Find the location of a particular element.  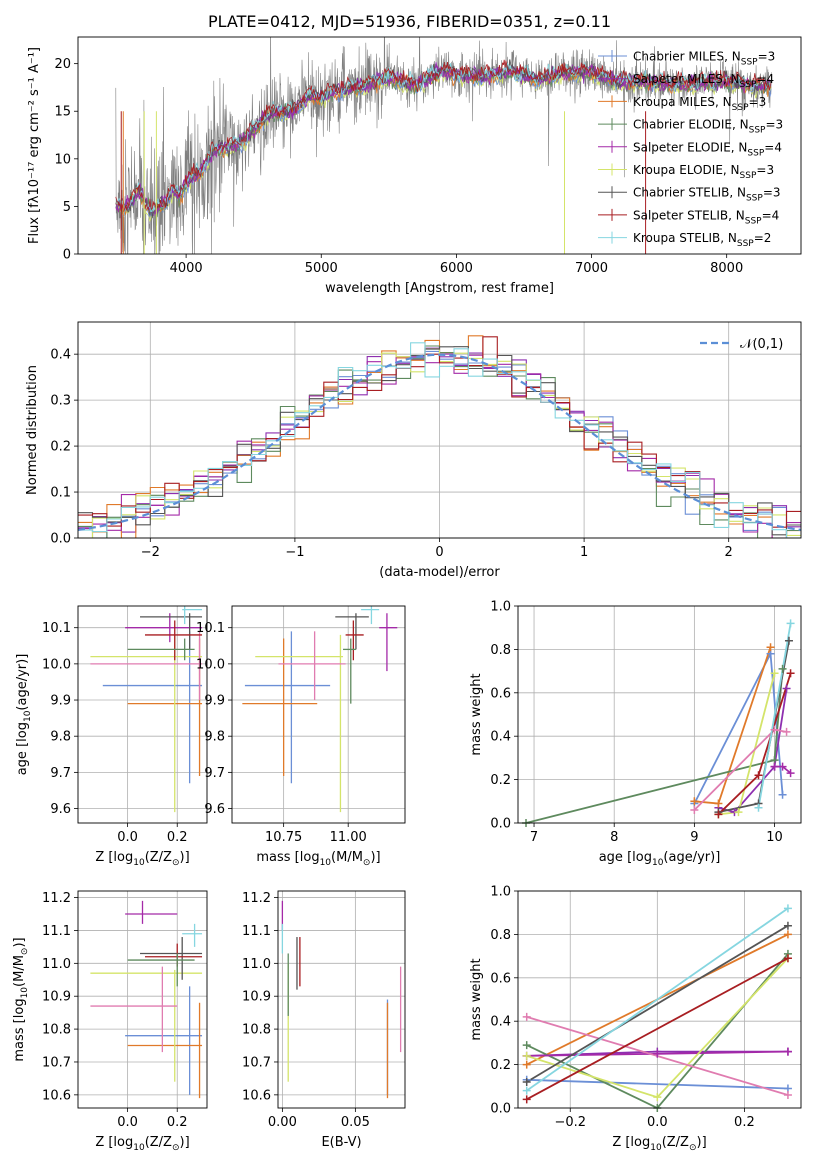

y-tick-label: 11.2 is located at coordinates (256, 898).